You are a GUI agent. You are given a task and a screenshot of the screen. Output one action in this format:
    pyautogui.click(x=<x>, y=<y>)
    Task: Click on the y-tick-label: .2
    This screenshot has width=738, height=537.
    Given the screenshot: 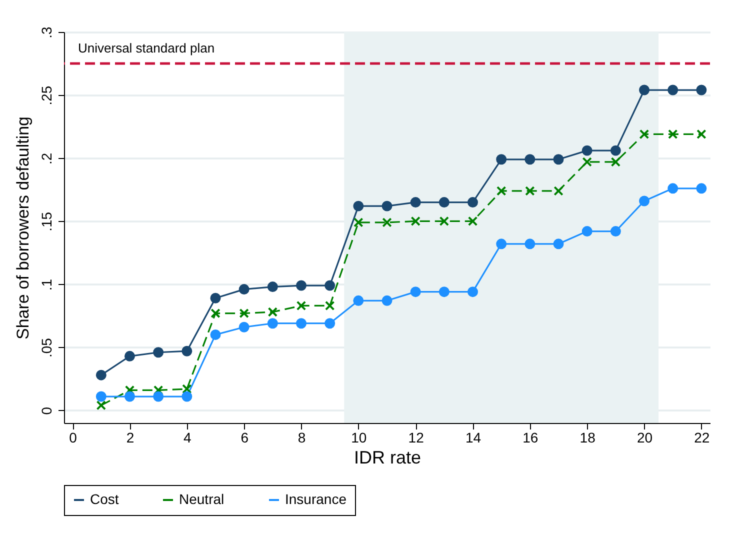 What is the action you would take?
    pyautogui.click(x=46, y=158)
    